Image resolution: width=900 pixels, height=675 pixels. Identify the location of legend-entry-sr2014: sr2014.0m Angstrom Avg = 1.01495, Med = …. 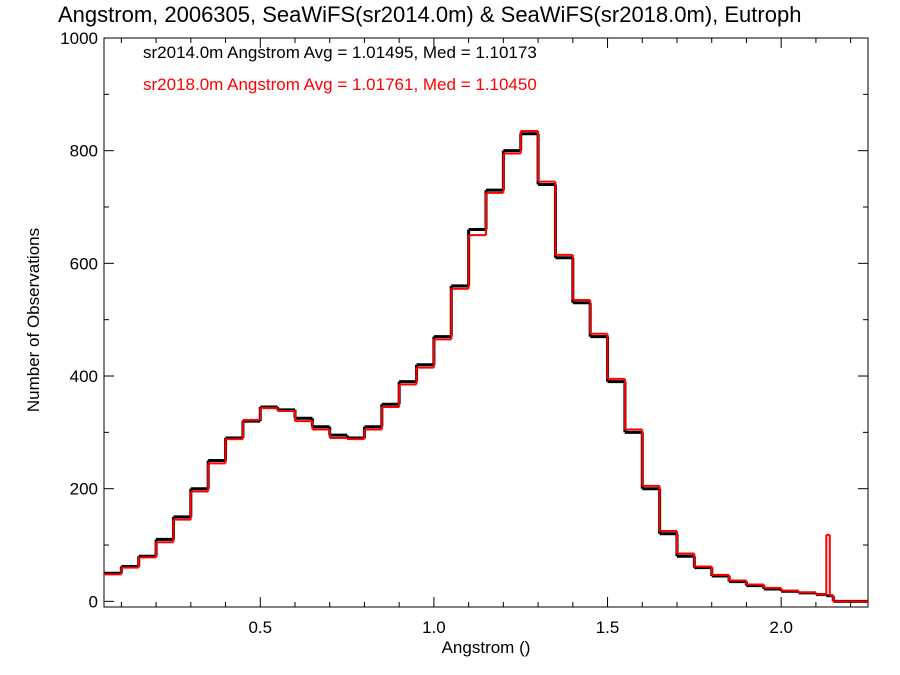
(340, 52).